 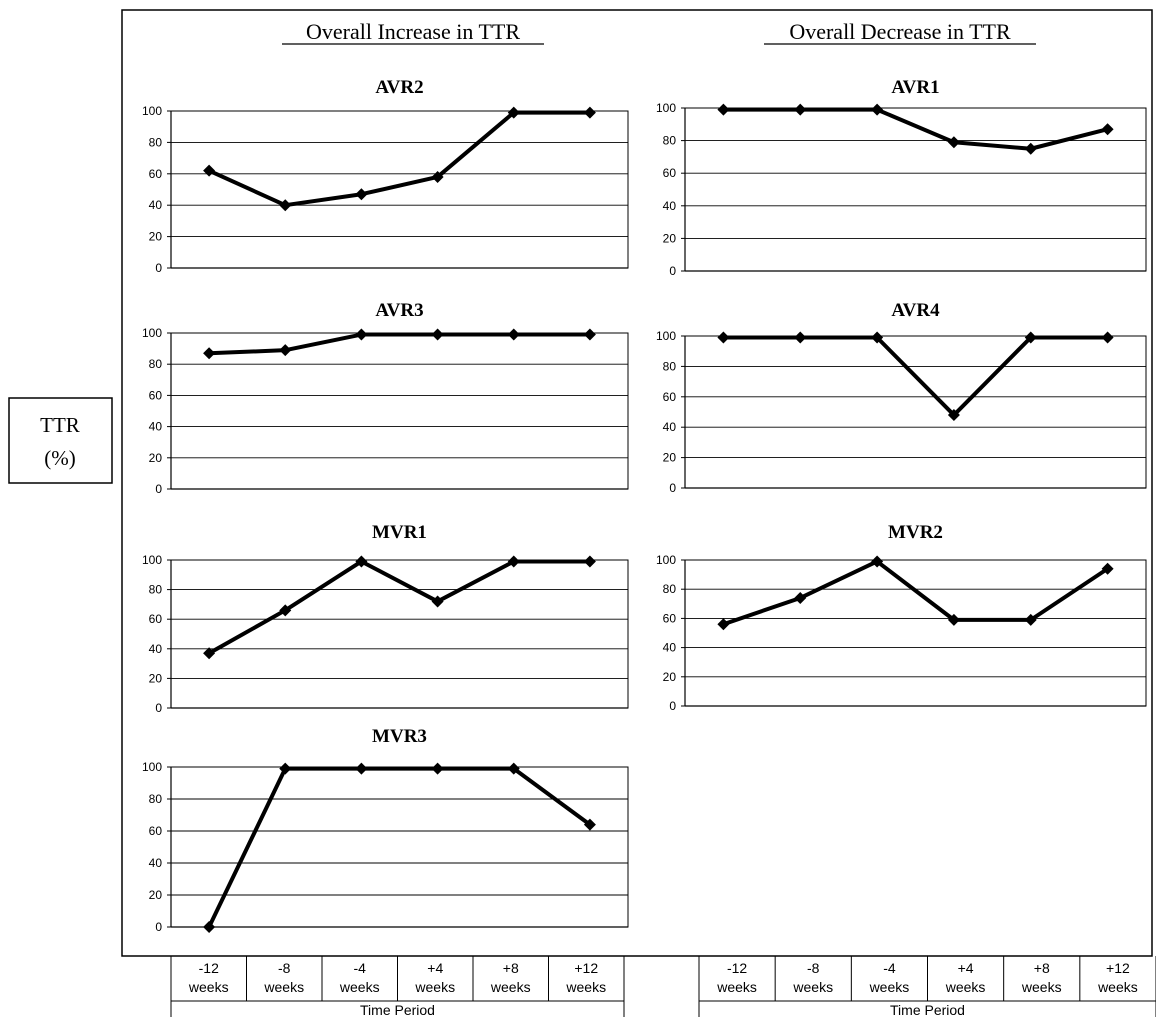 What do you see at coordinates (413, 31) in the screenshot?
I see `column-heading-increase-text: Overall Increase in TTR` at bounding box center [413, 31].